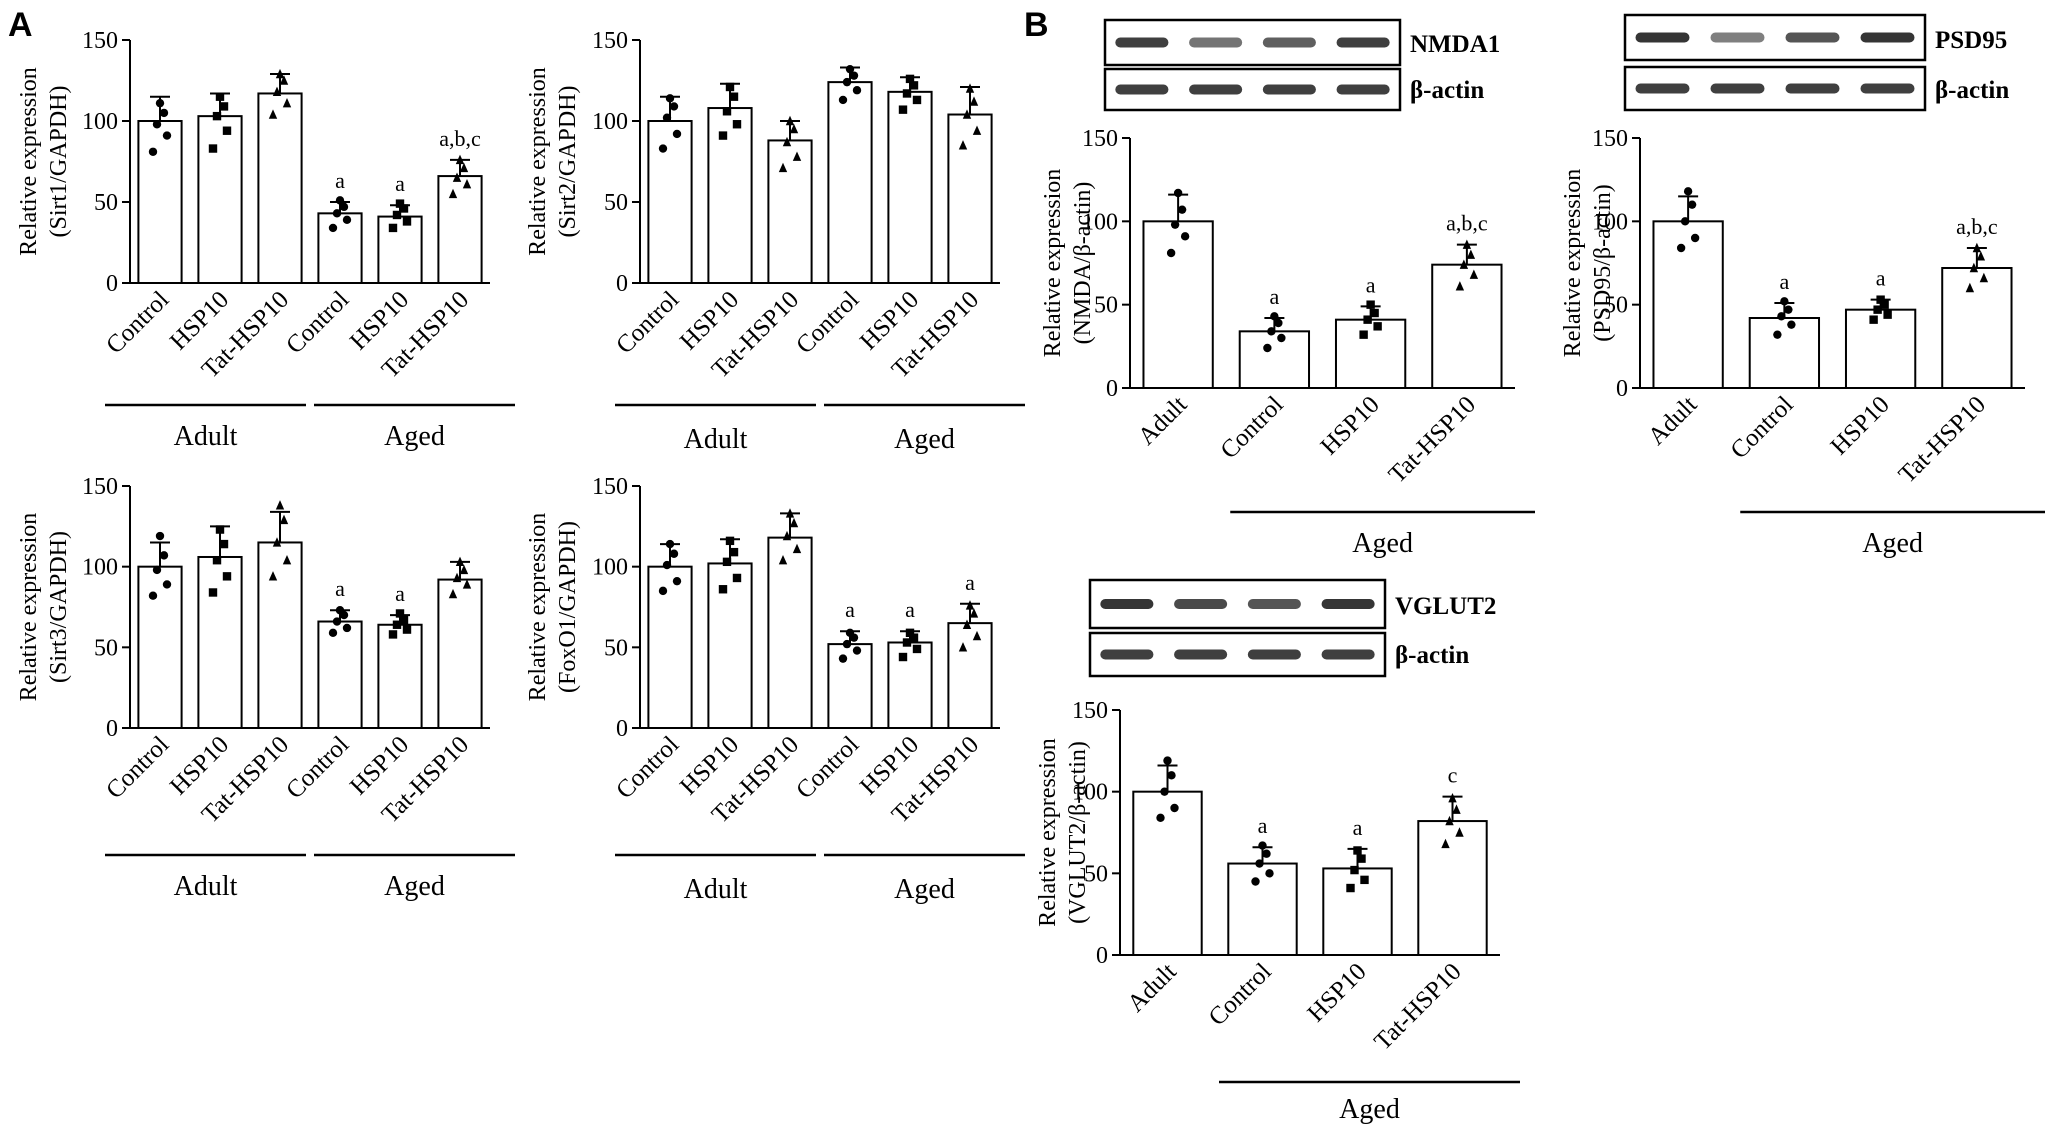 This screenshot has width=2050, height=1130. Describe the element at coordinates (1090, 793) in the screenshot. I see `y-tick-label: 100` at that location.